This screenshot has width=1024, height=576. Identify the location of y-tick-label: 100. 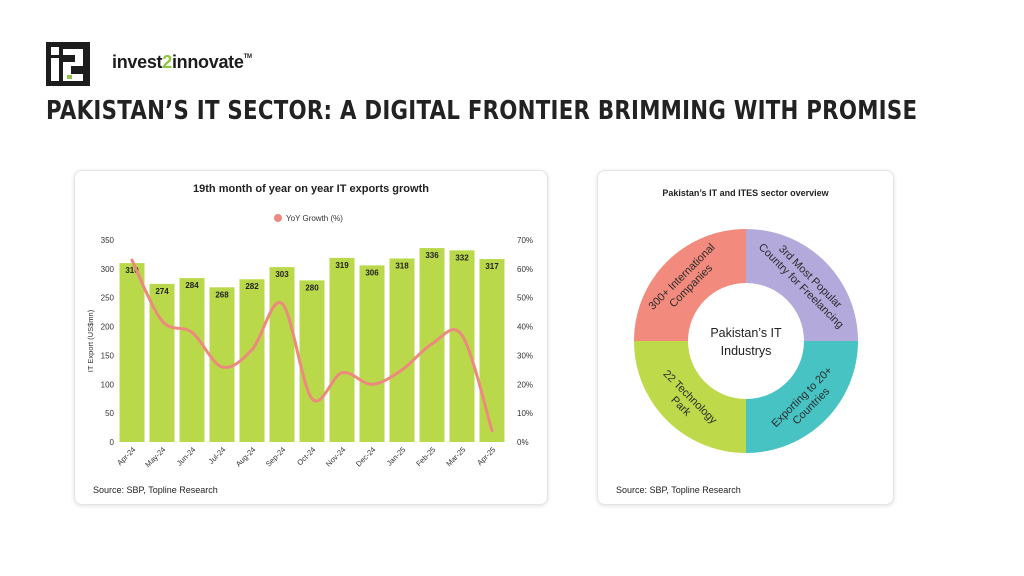
(108, 384).